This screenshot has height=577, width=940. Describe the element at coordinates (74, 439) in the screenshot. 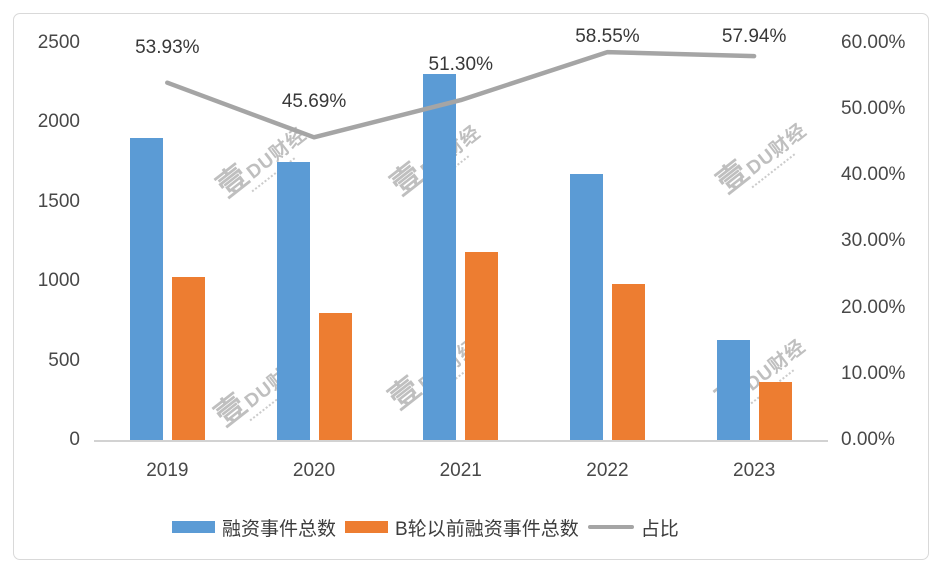

I see `left-axis-tick-0: 0` at that location.